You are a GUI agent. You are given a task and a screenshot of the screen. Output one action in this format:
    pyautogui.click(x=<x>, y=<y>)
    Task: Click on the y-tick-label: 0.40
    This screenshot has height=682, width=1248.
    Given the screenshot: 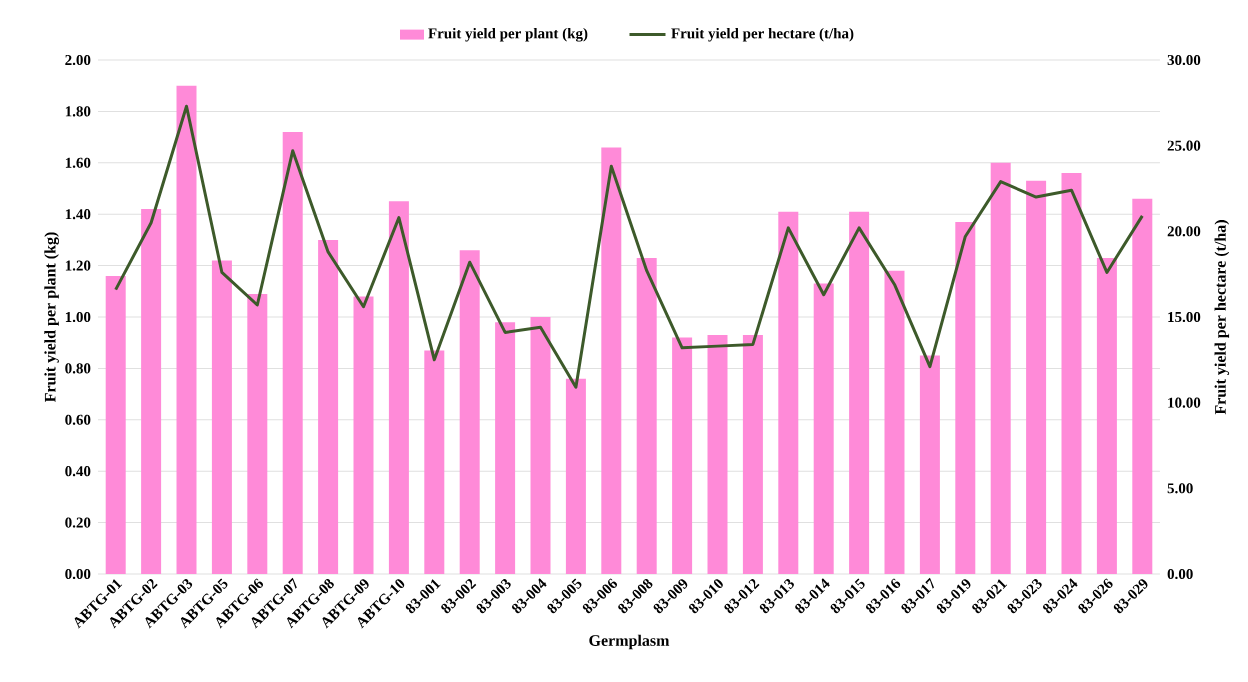 What is the action you would take?
    pyautogui.click(x=78, y=471)
    